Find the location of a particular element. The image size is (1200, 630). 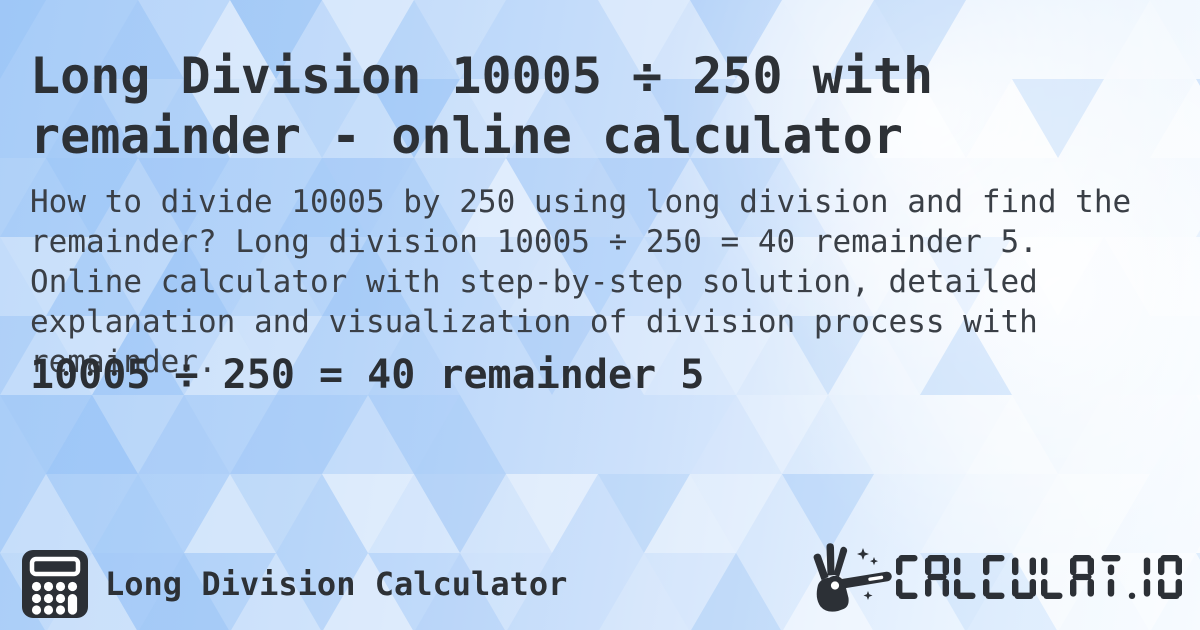

result-heading: 10005 ÷ 250 = 40 remainder 5 is located at coordinates (367, 375).